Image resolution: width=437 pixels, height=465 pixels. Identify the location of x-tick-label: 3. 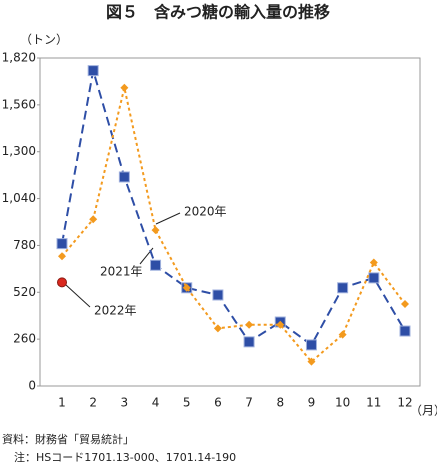
(125, 403).